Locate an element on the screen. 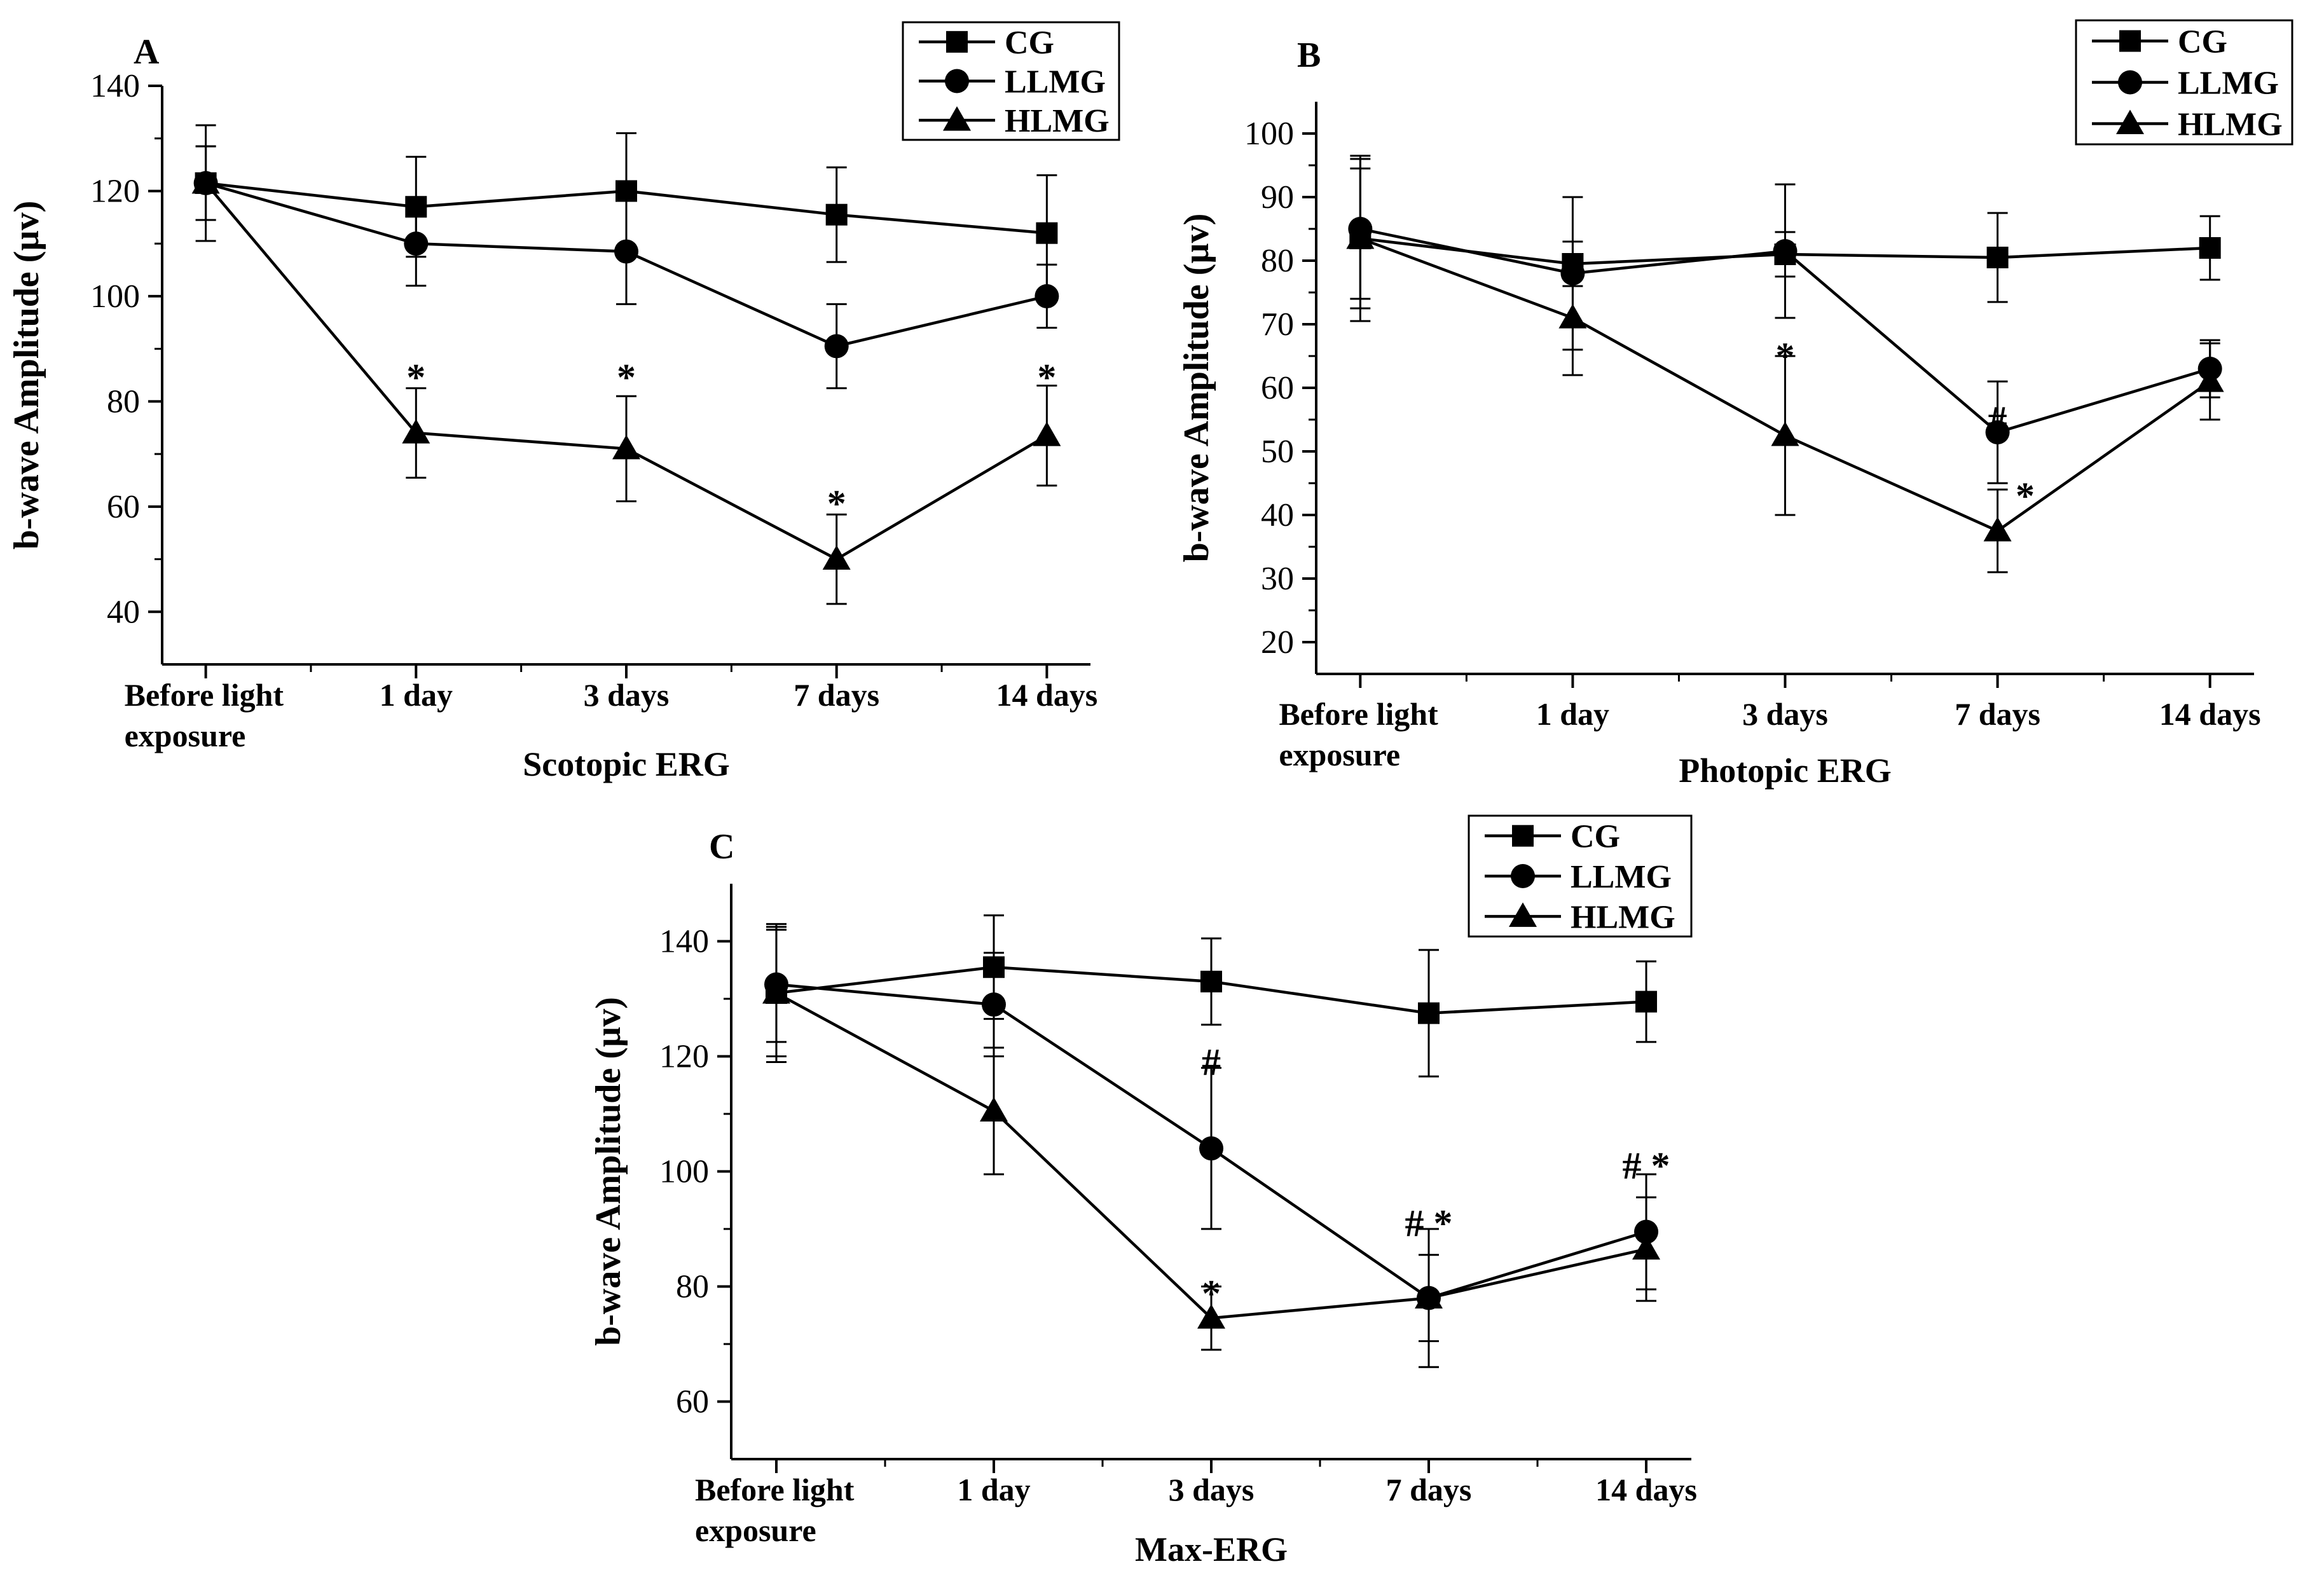 This screenshot has height=1578, width=2324. x-axis-title: Max-ERG is located at coordinates (1211, 1549).